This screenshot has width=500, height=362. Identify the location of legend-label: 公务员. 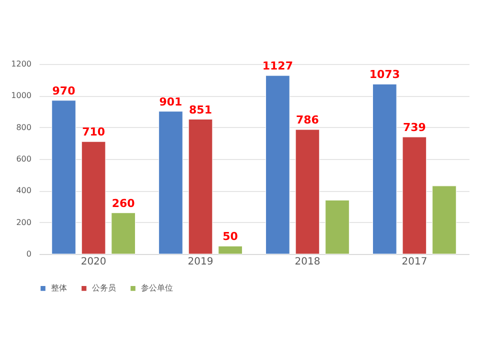
(104, 287).